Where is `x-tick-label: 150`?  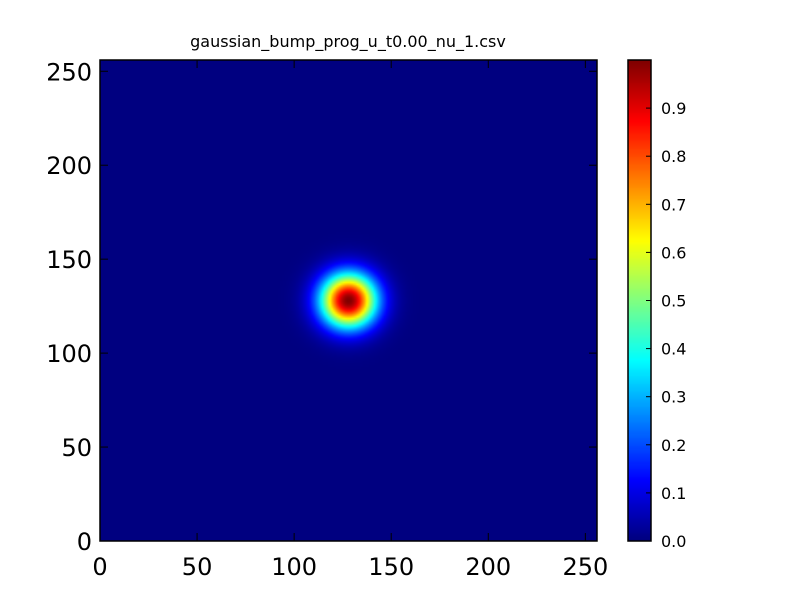 x-tick-label: 150 is located at coordinates (391, 567).